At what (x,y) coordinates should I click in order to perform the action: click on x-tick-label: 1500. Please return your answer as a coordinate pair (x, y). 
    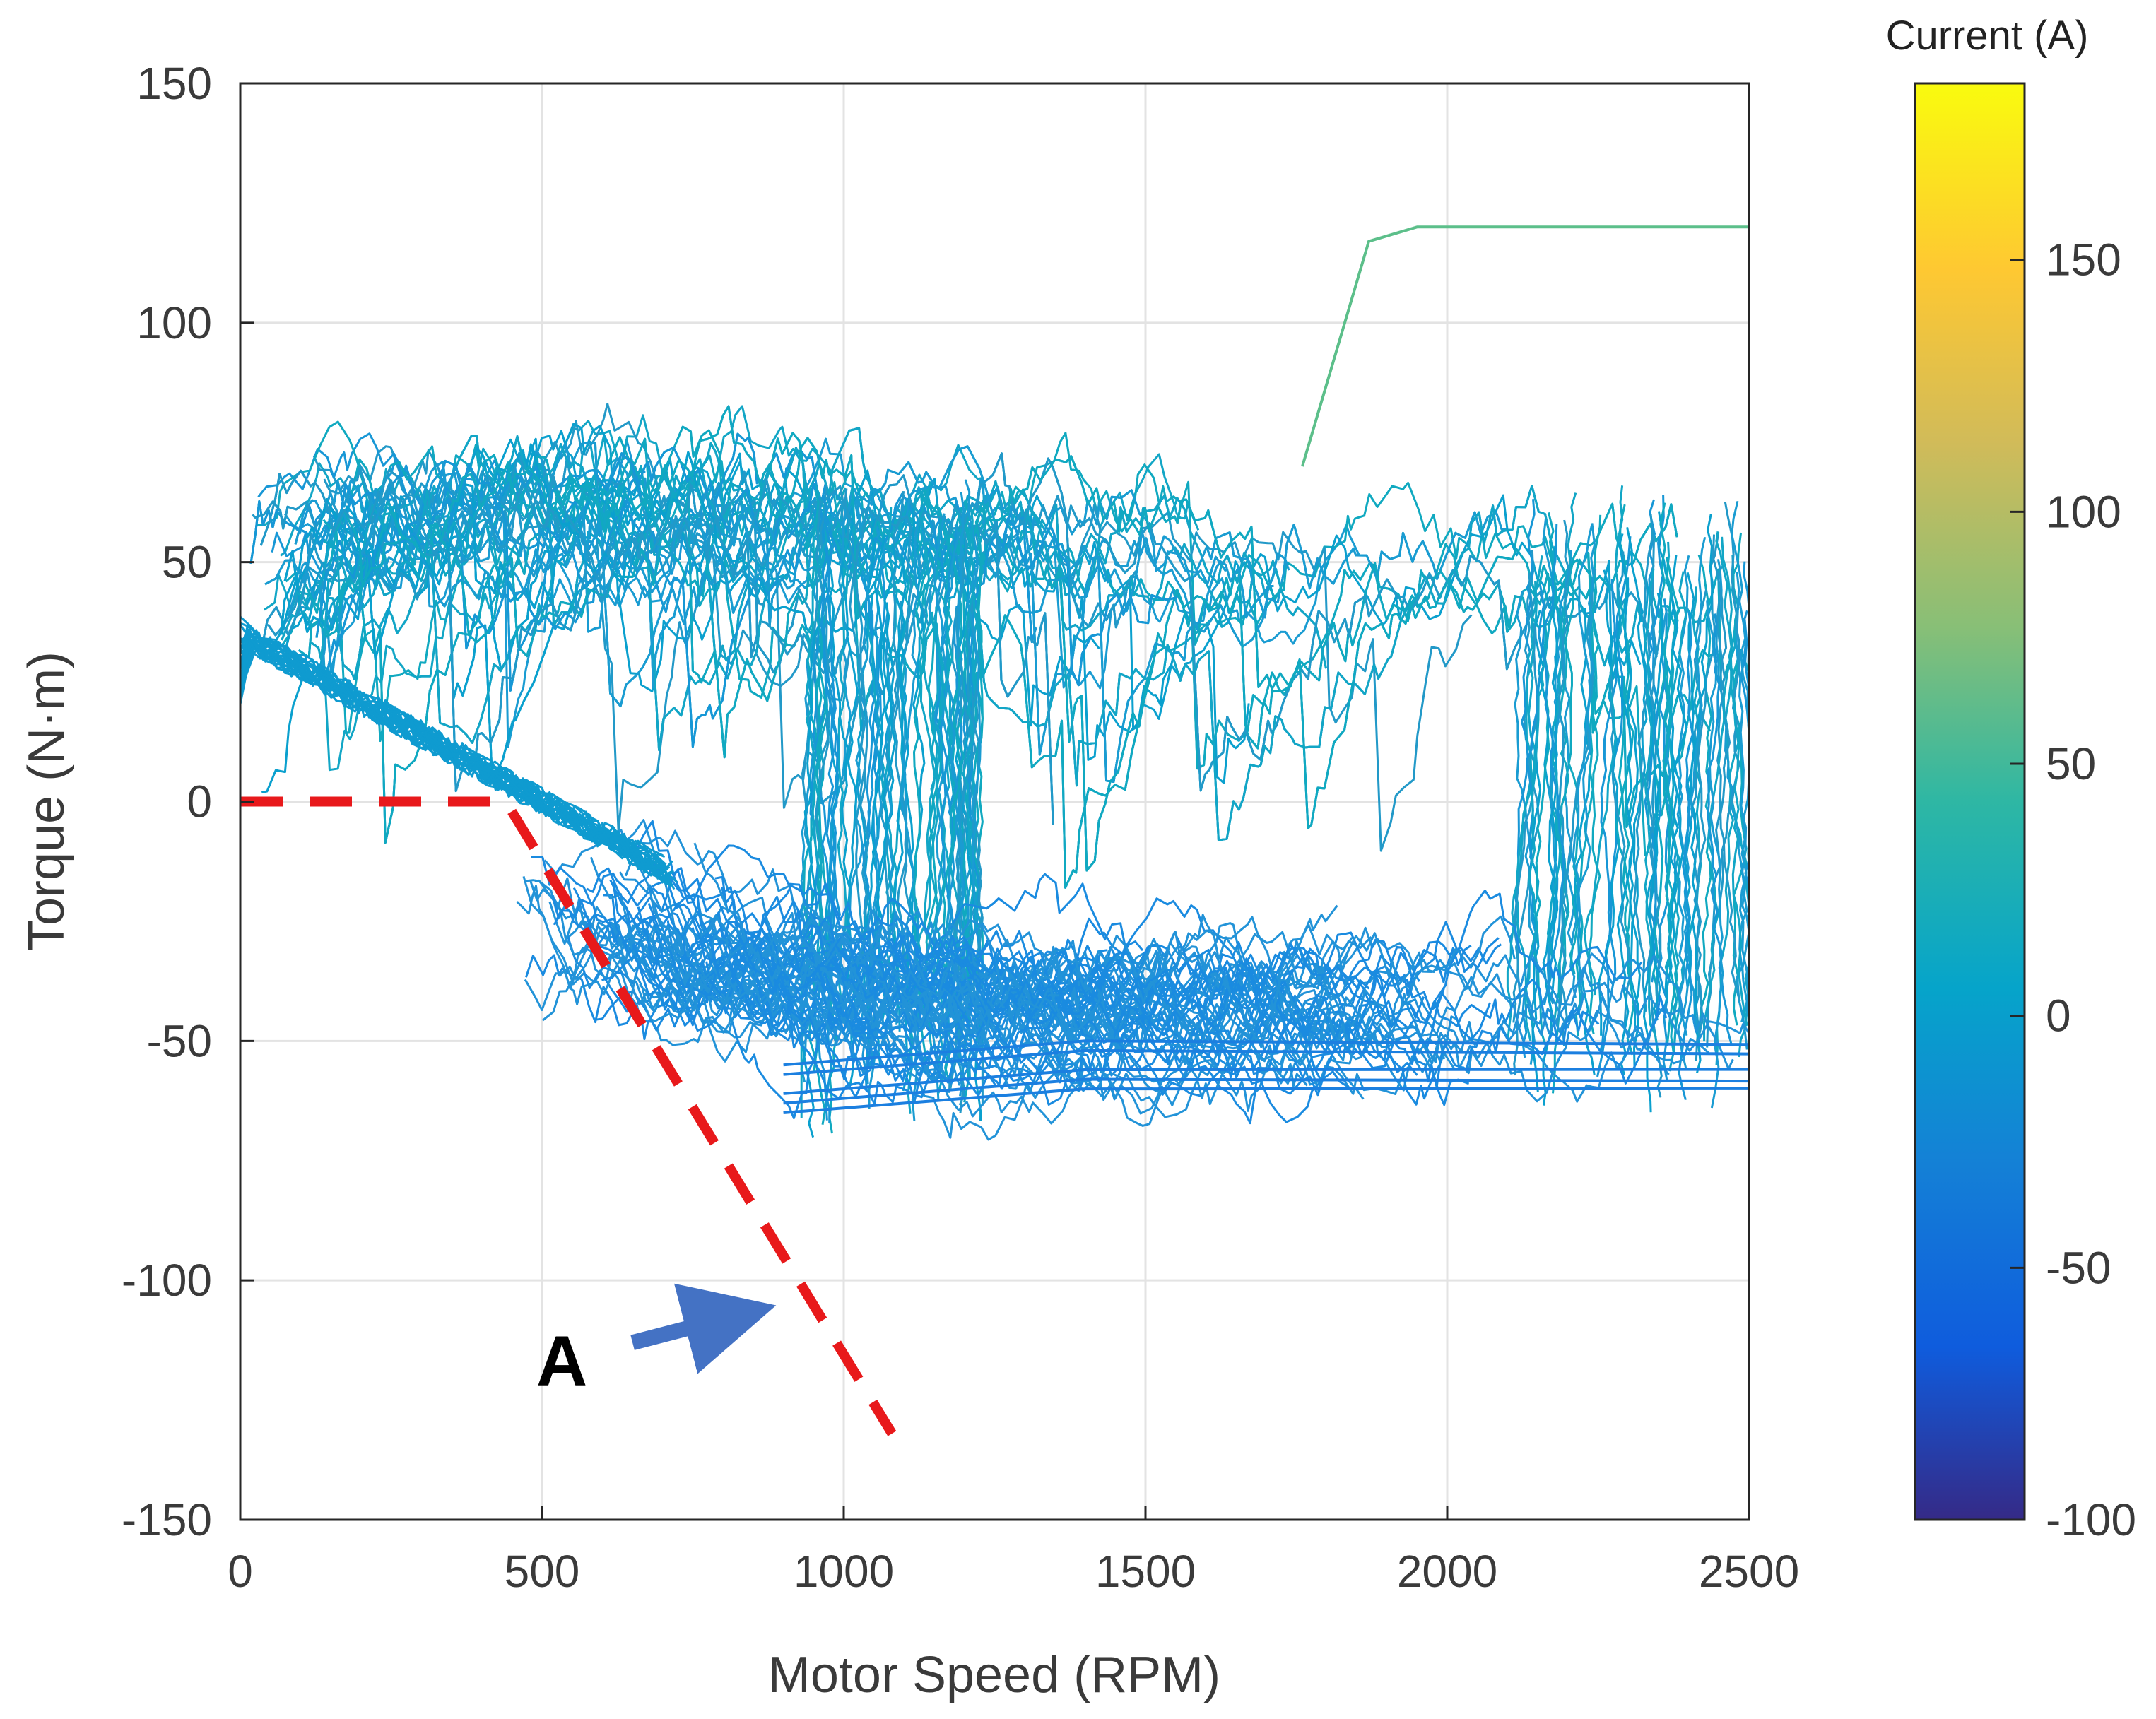
    Looking at the image, I should click on (1145, 1571).